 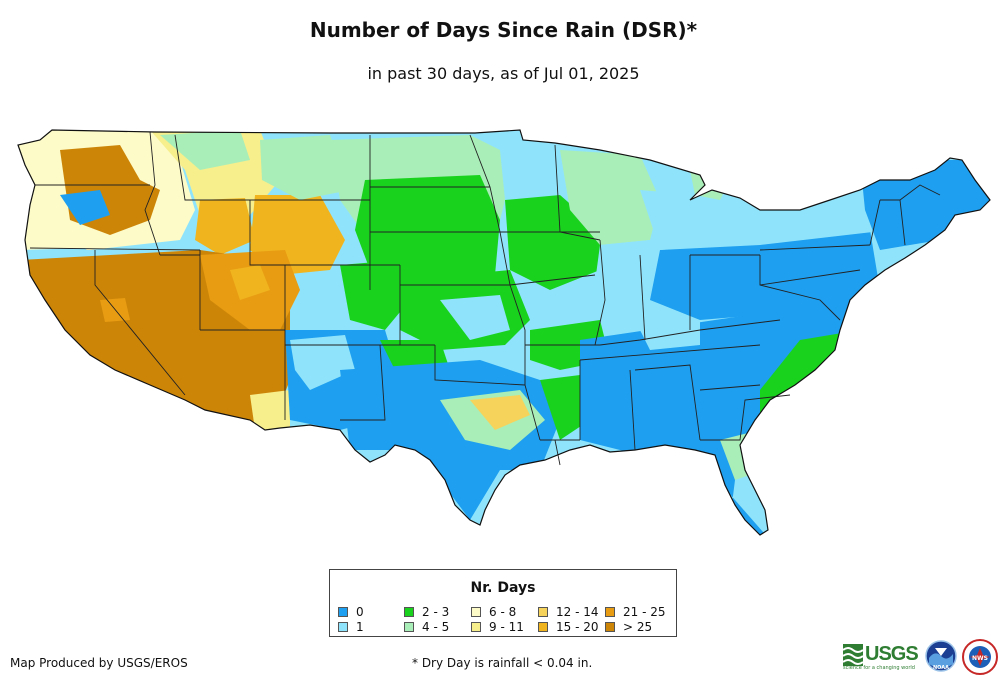 I want to click on legend-item-3: 4 - 5, so click(x=426, y=627).